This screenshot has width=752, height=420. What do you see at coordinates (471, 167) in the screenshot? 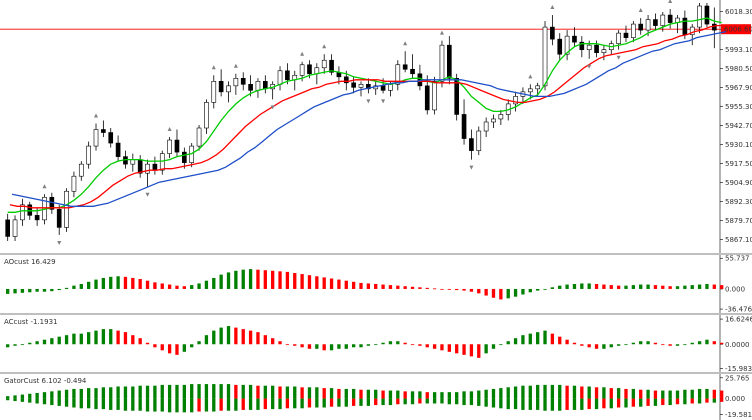
I see `fractal-down-marker` at bounding box center [471, 167].